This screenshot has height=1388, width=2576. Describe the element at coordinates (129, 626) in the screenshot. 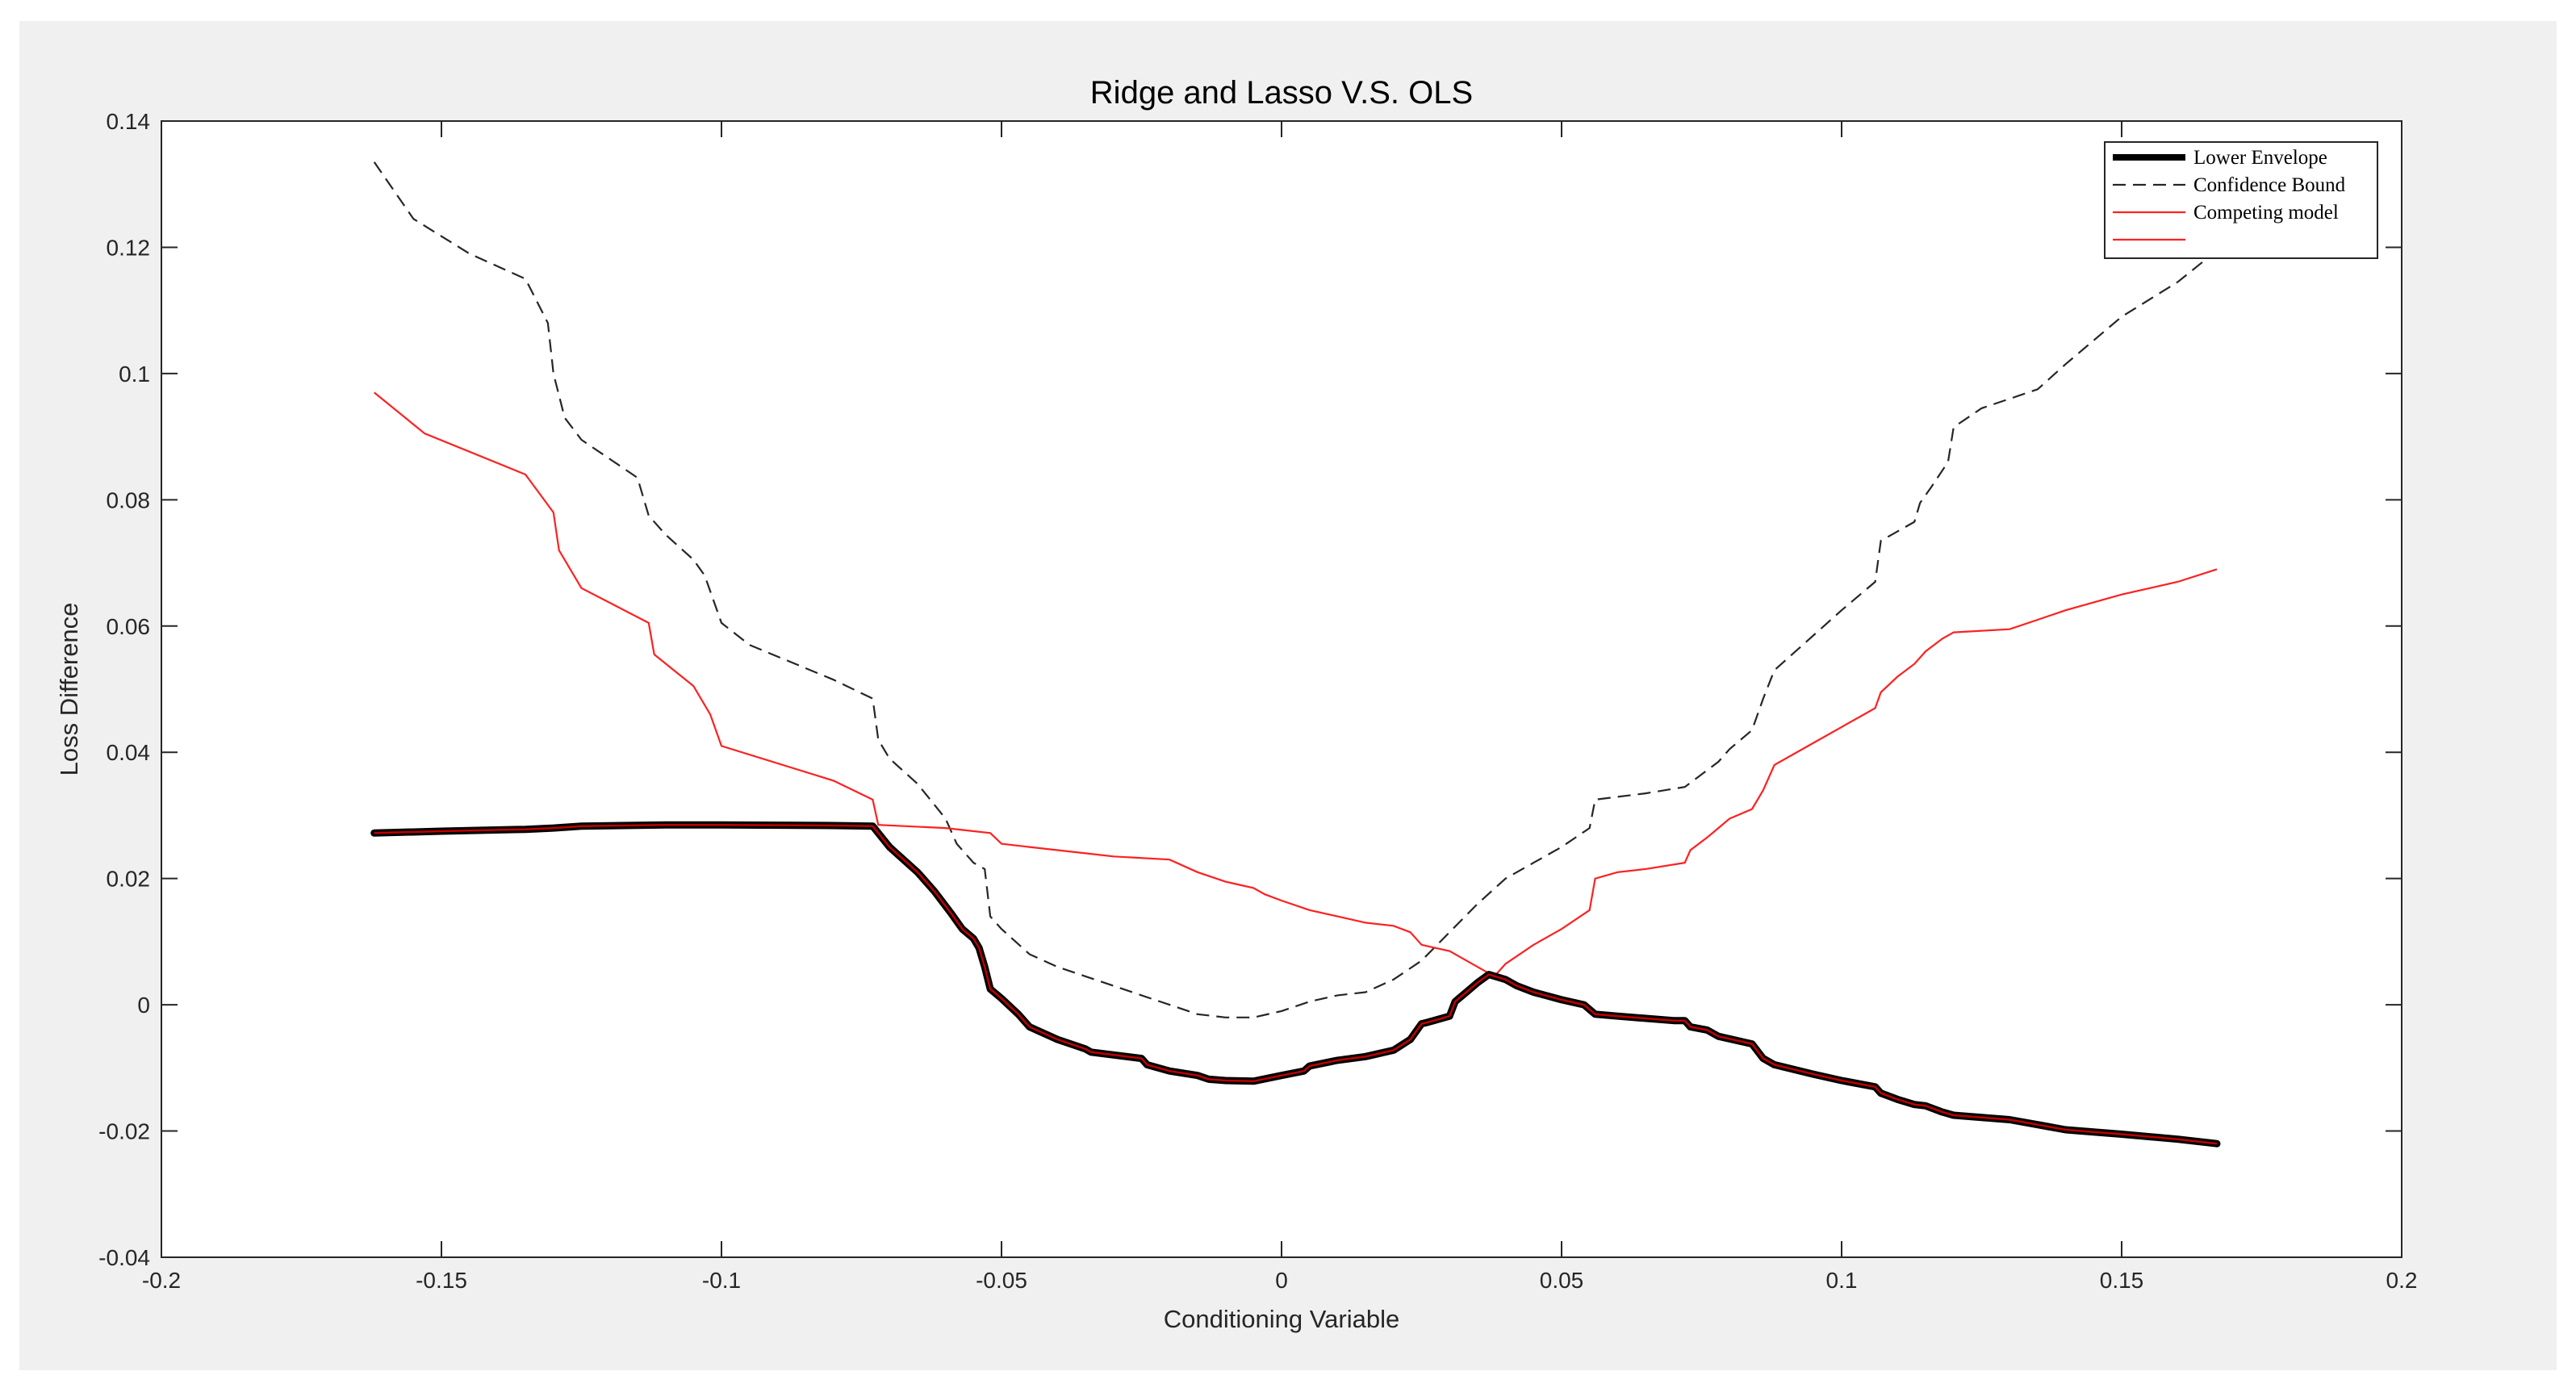

I see `y-tick-label: 0.06` at that location.